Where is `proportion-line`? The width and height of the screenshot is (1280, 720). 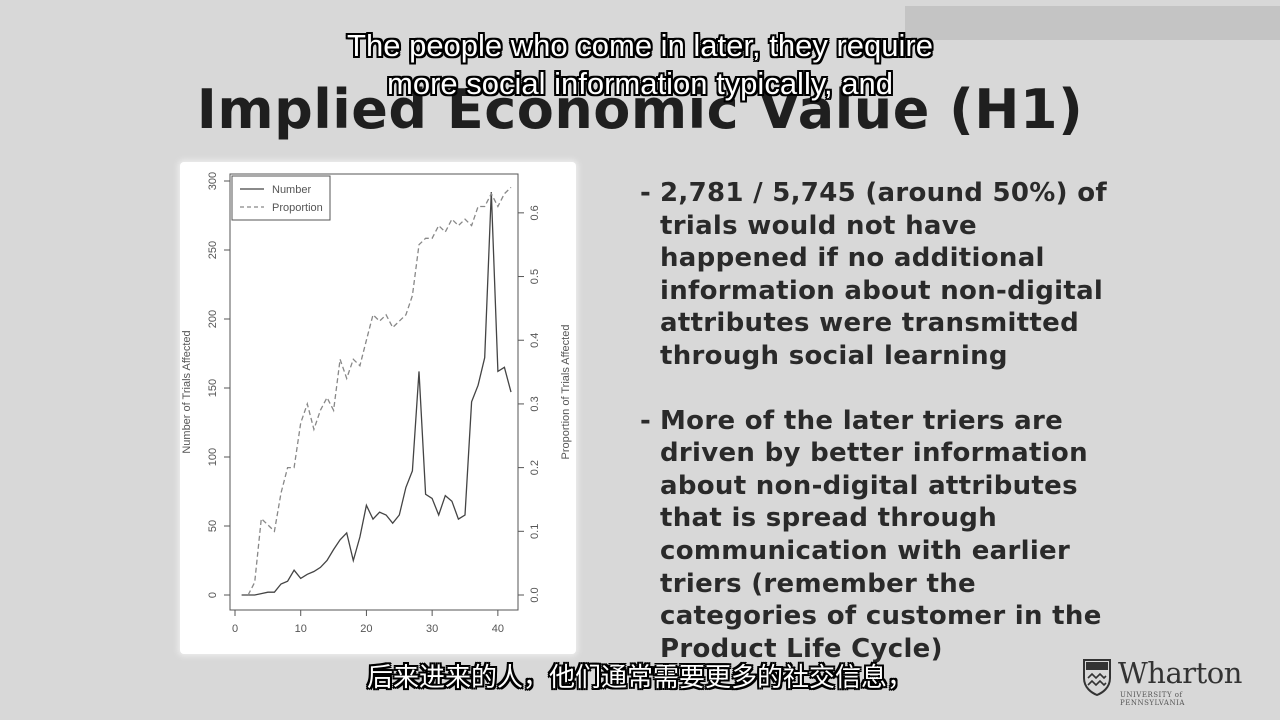
proportion-line is located at coordinates (379, 391).